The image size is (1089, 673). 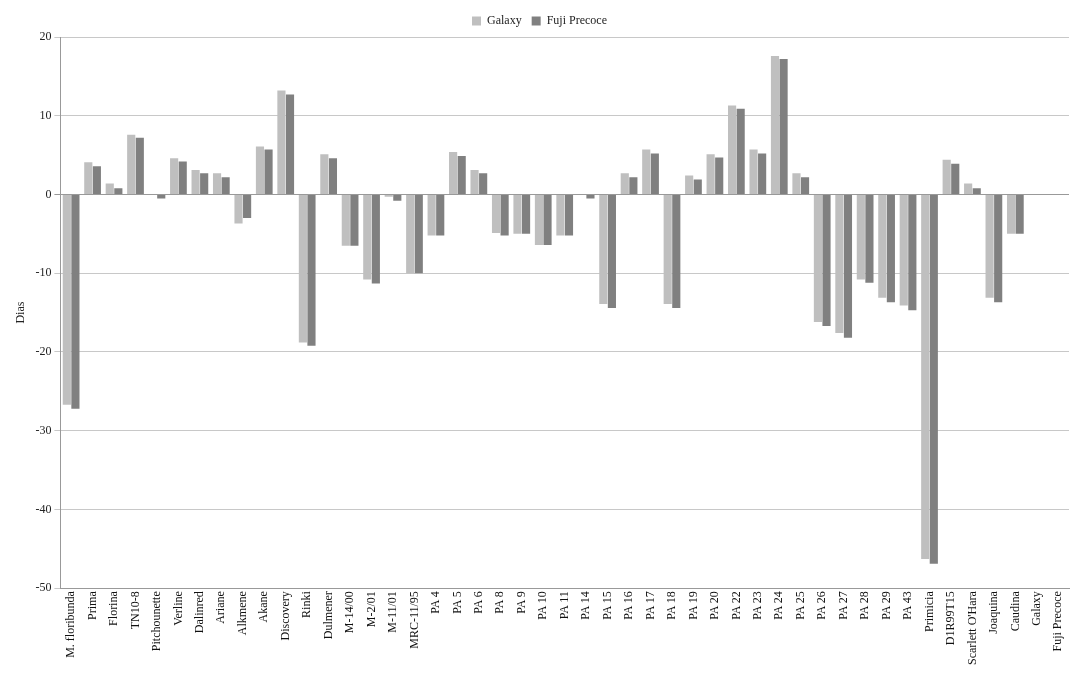 What do you see at coordinates (48, 193) in the screenshot?
I see `y-tick-label: 0` at bounding box center [48, 193].